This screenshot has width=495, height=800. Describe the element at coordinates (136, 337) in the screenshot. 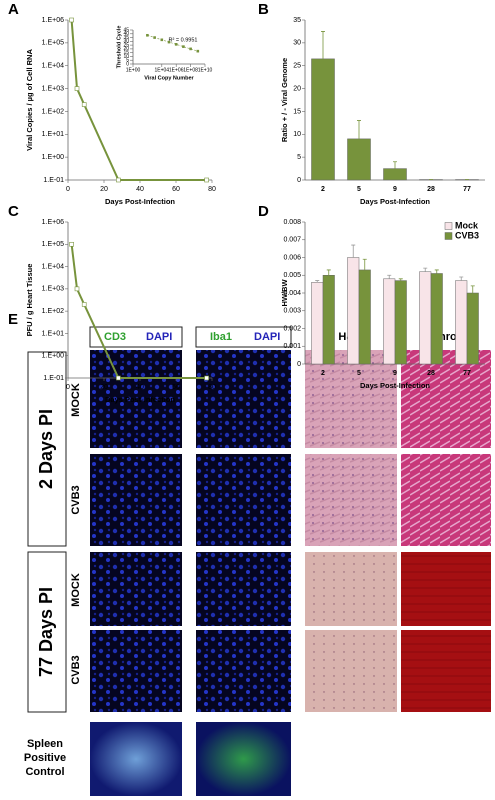

I see `header-box` at that location.